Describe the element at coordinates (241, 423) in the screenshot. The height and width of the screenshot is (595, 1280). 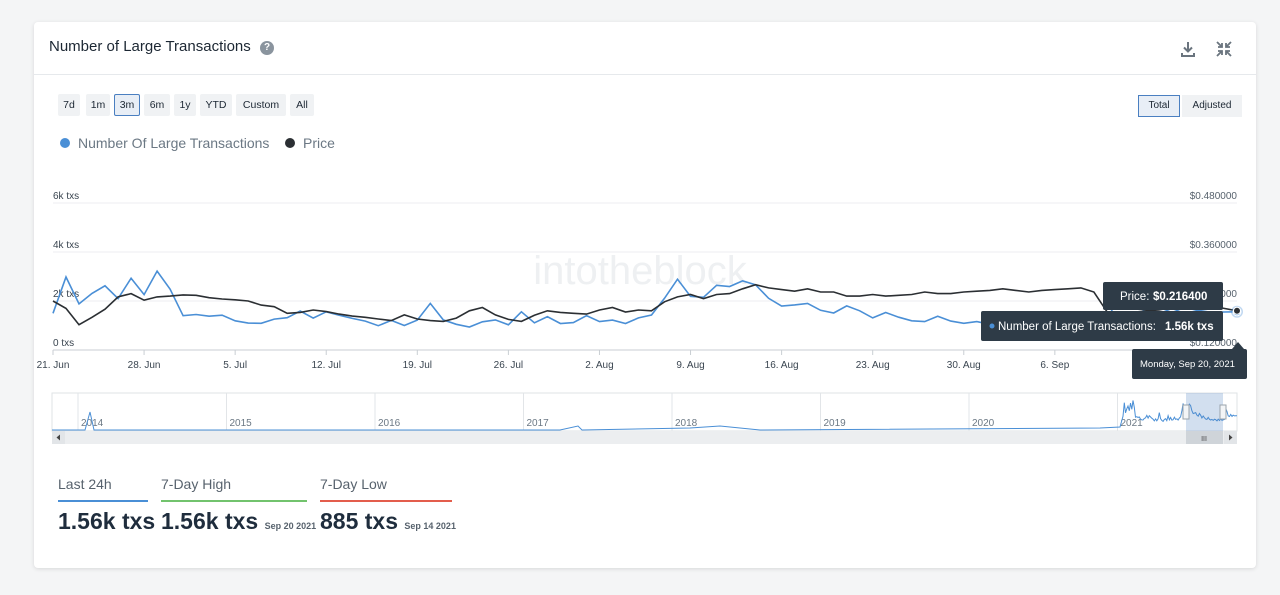
I see `navigator-year-label: 2015` at that location.